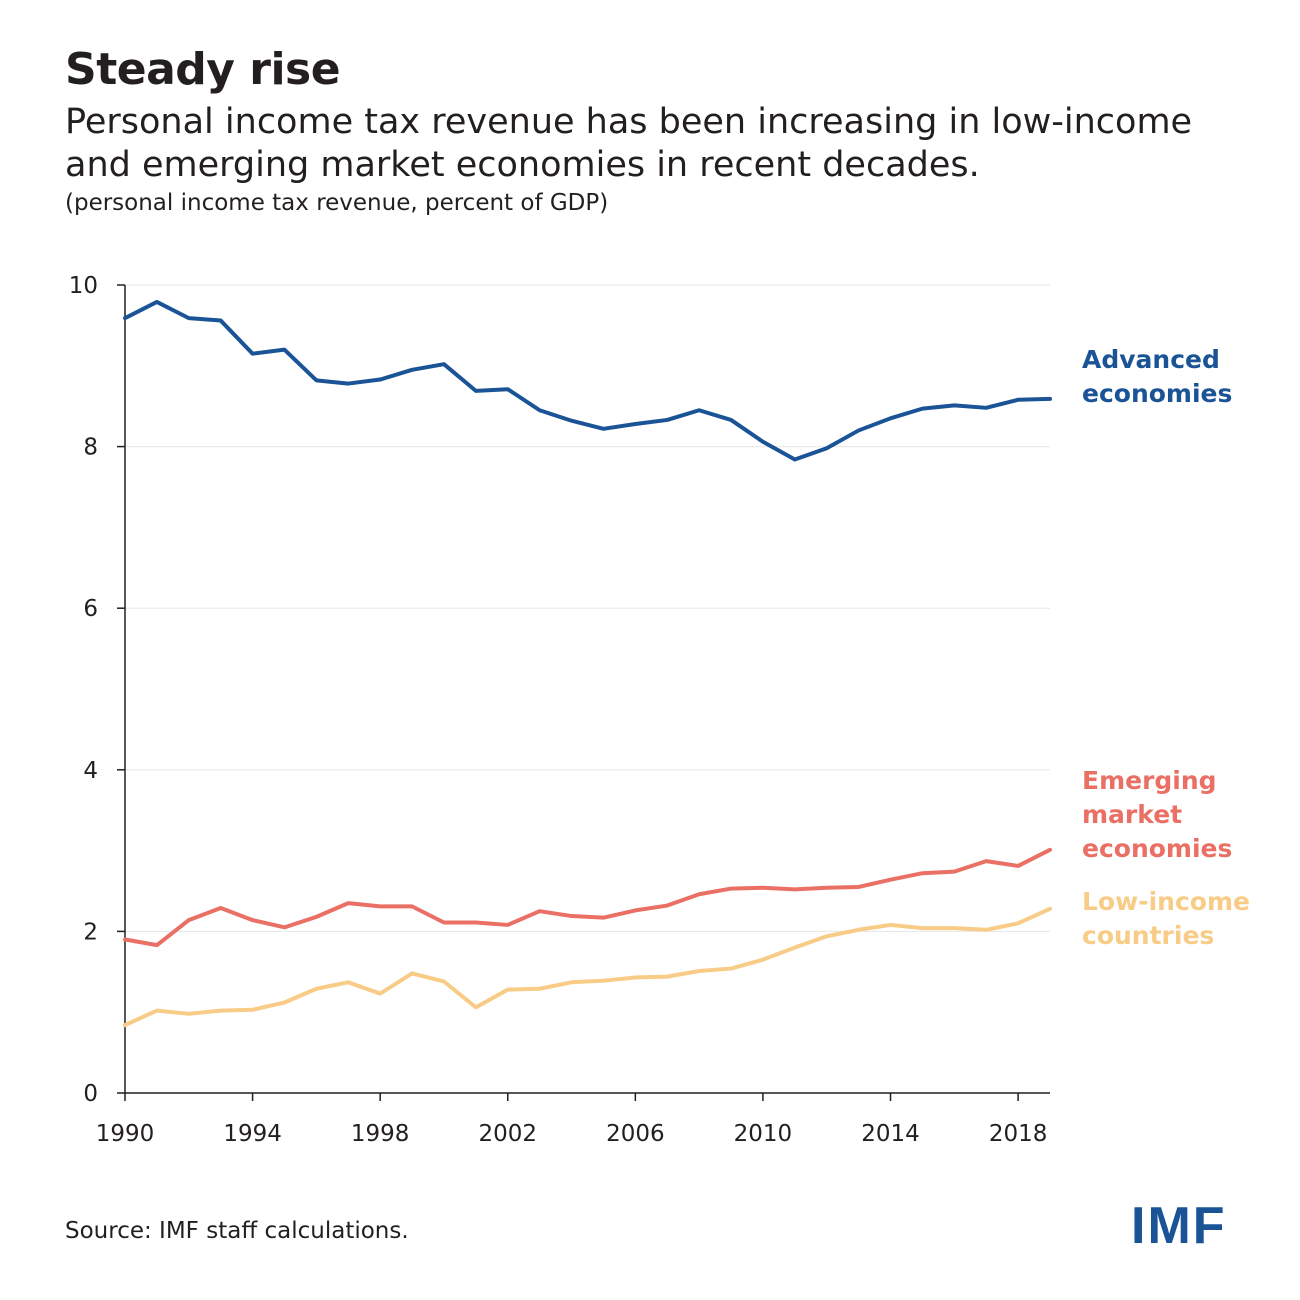  What do you see at coordinates (380, 1134) in the screenshot?
I see `x-tick-label: 1998` at bounding box center [380, 1134].